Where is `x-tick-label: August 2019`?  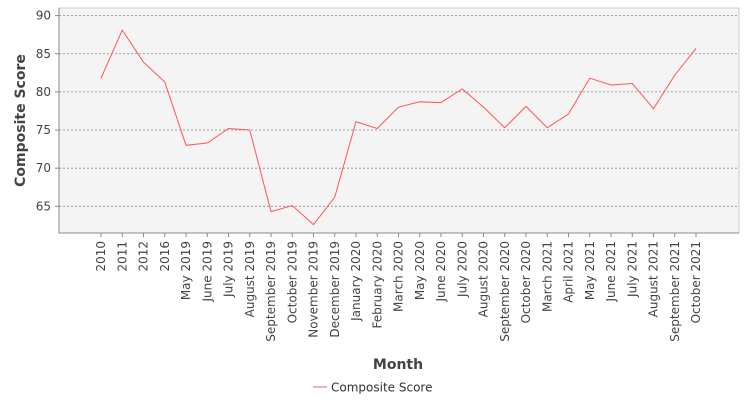
x-tick-label: August 2019 is located at coordinates (250, 279).